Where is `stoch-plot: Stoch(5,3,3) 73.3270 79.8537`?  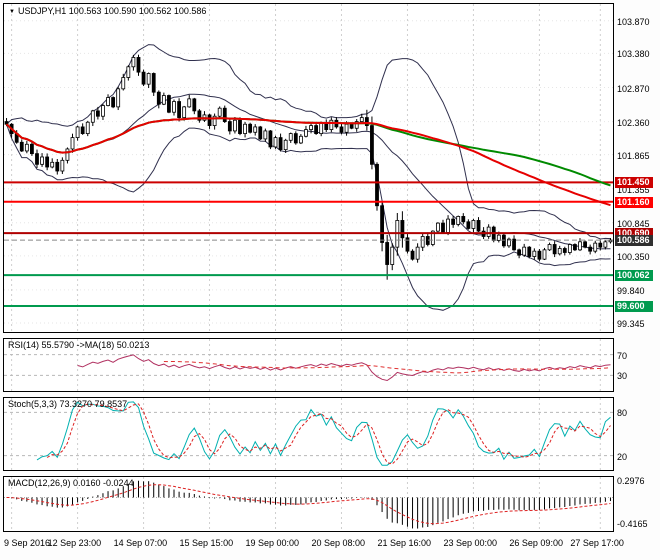
stoch-plot: Stoch(5,3,3) 73.3270 79.8537 is located at coordinates (308, 434).